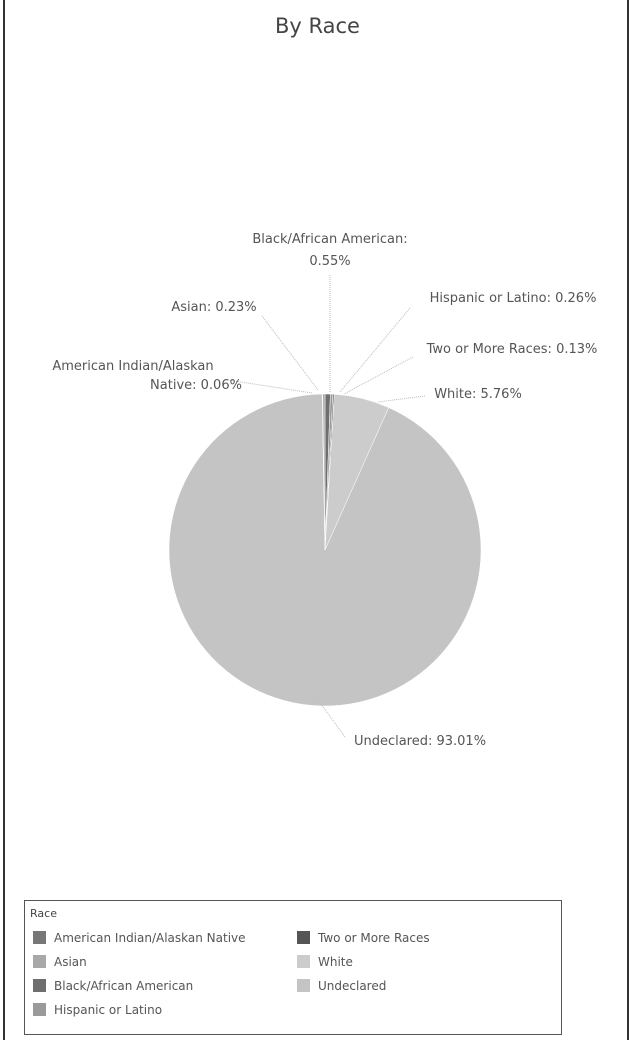 This screenshot has height=1045, width=635. What do you see at coordinates (124, 986) in the screenshot?
I see `legend-label: Black/African American` at bounding box center [124, 986].